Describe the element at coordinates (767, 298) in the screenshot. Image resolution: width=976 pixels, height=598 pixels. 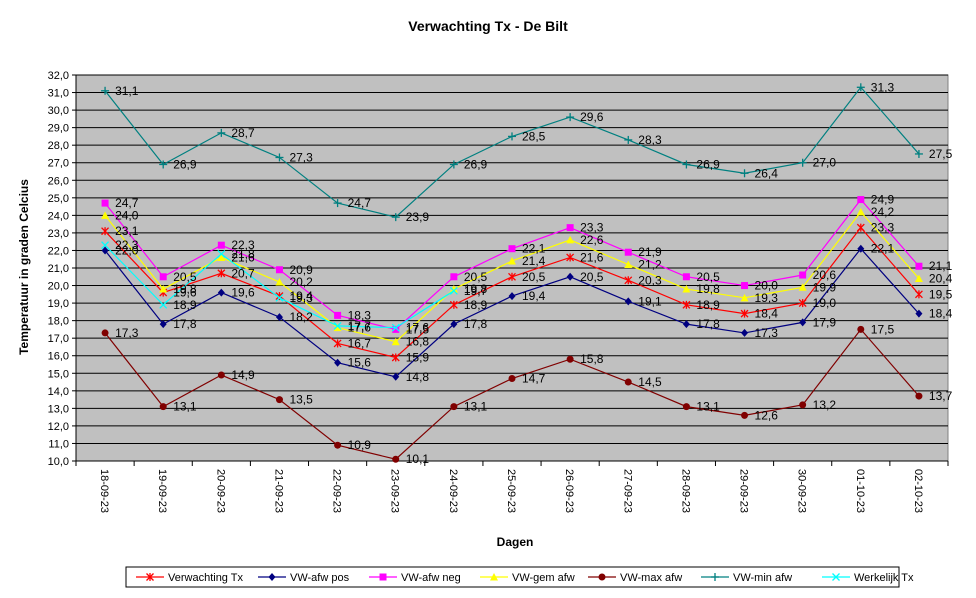
I see `data-label: 19,3` at that location.